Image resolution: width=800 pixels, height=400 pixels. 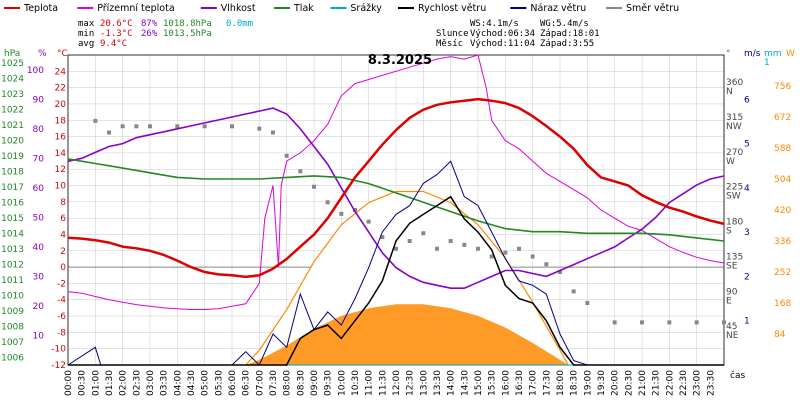 I want to click on stat-max-rain: 0.0mm, so click(x=239, y=24).